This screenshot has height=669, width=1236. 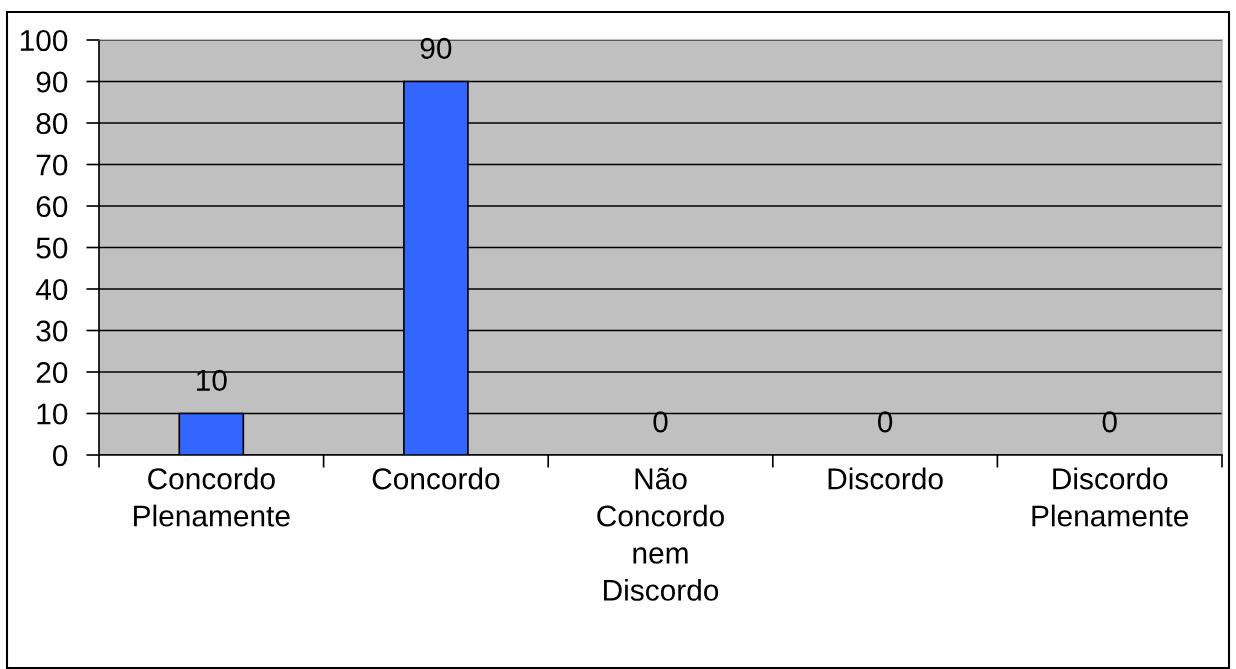 I want to click on y-tick-label: 20, so click(x=52, y=372).